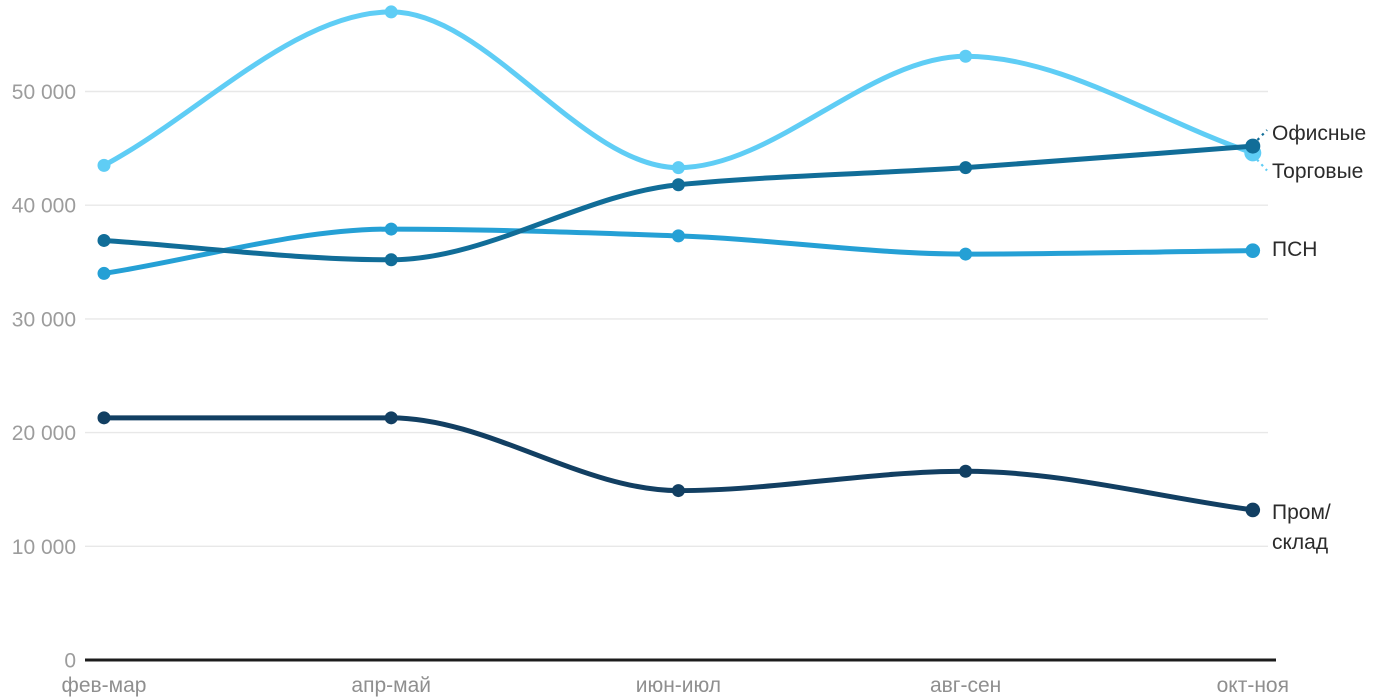 The image size is (1400, 700). Describe the element at coordinates (44, 319) in the screenshot. I see `y-tick-label: 30 000` at that location.